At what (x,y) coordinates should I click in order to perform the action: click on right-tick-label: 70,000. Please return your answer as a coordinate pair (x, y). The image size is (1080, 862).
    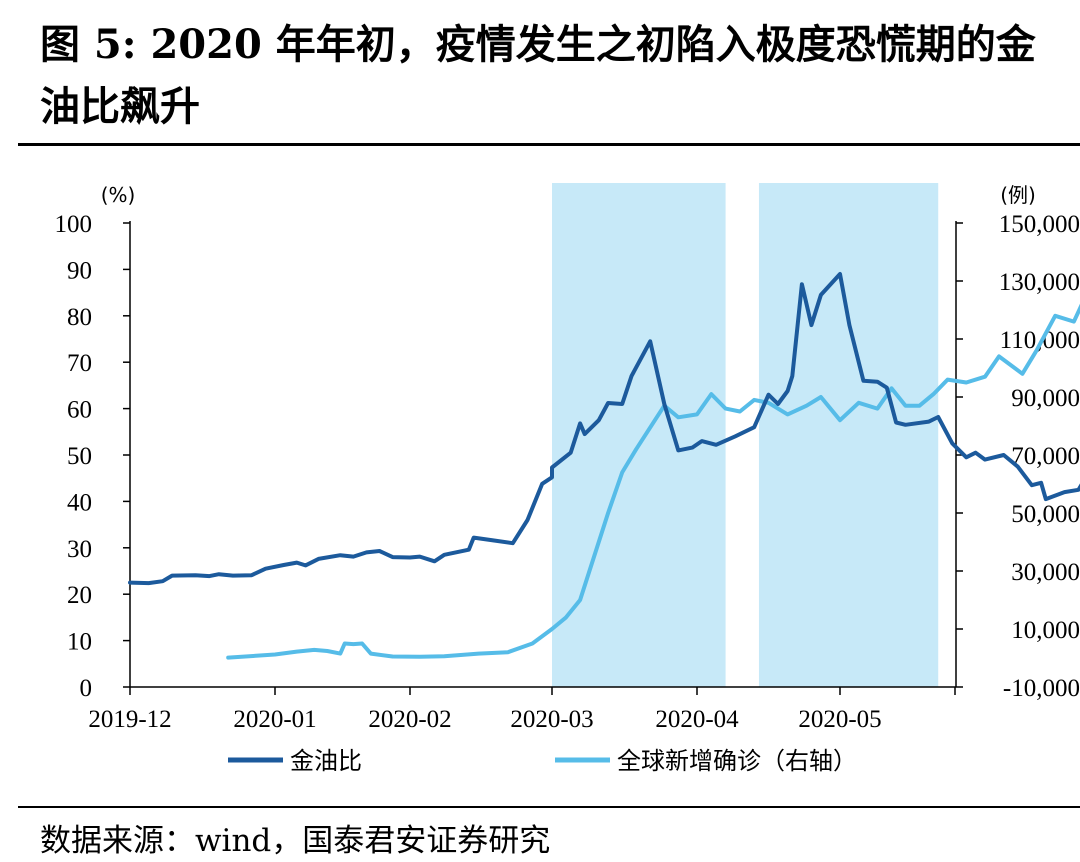
    Looking at the image, I should click on (1045, 456).